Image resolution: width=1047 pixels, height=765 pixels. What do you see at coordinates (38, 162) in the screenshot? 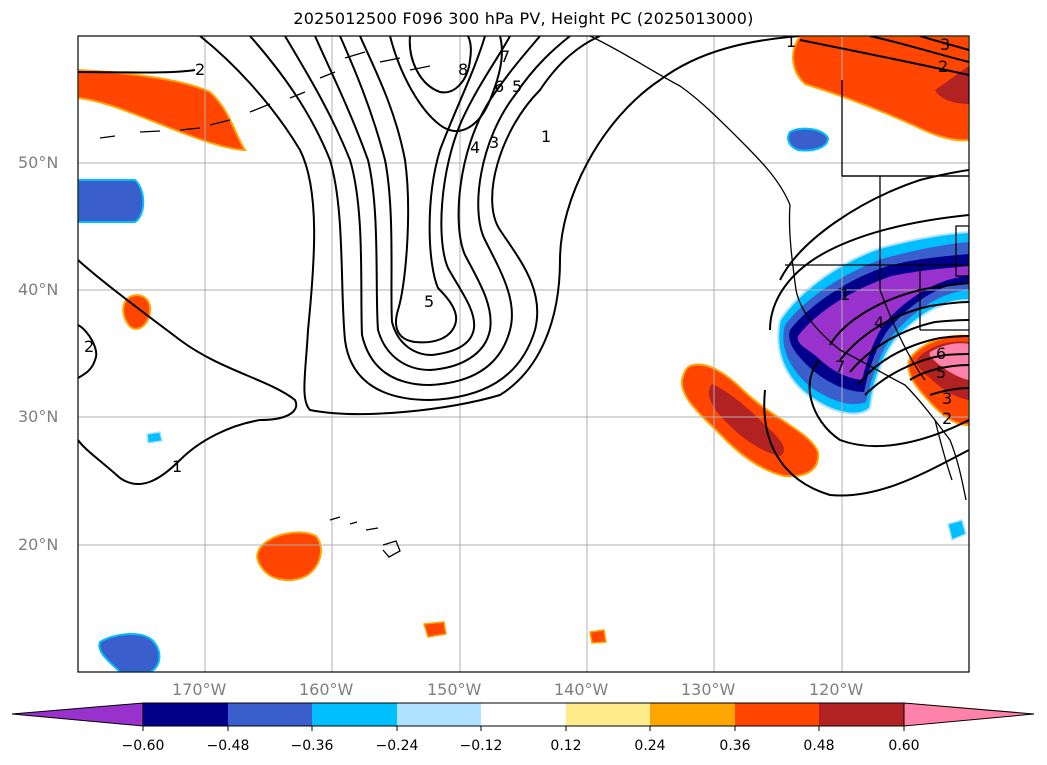
I see `lat-label: 50°N` at bounding box center [38, 162].